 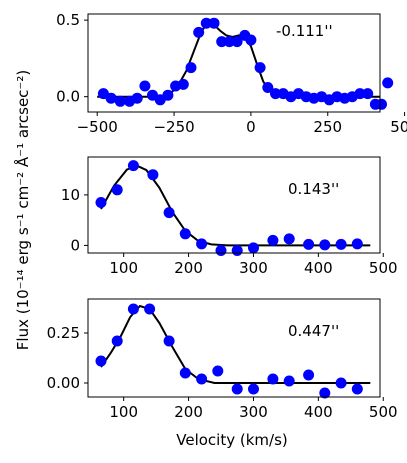 What do you see at coordinates (97, 127) in the screenshot?
I see `x-tick-label: −500` at bounding box center [97, 127].